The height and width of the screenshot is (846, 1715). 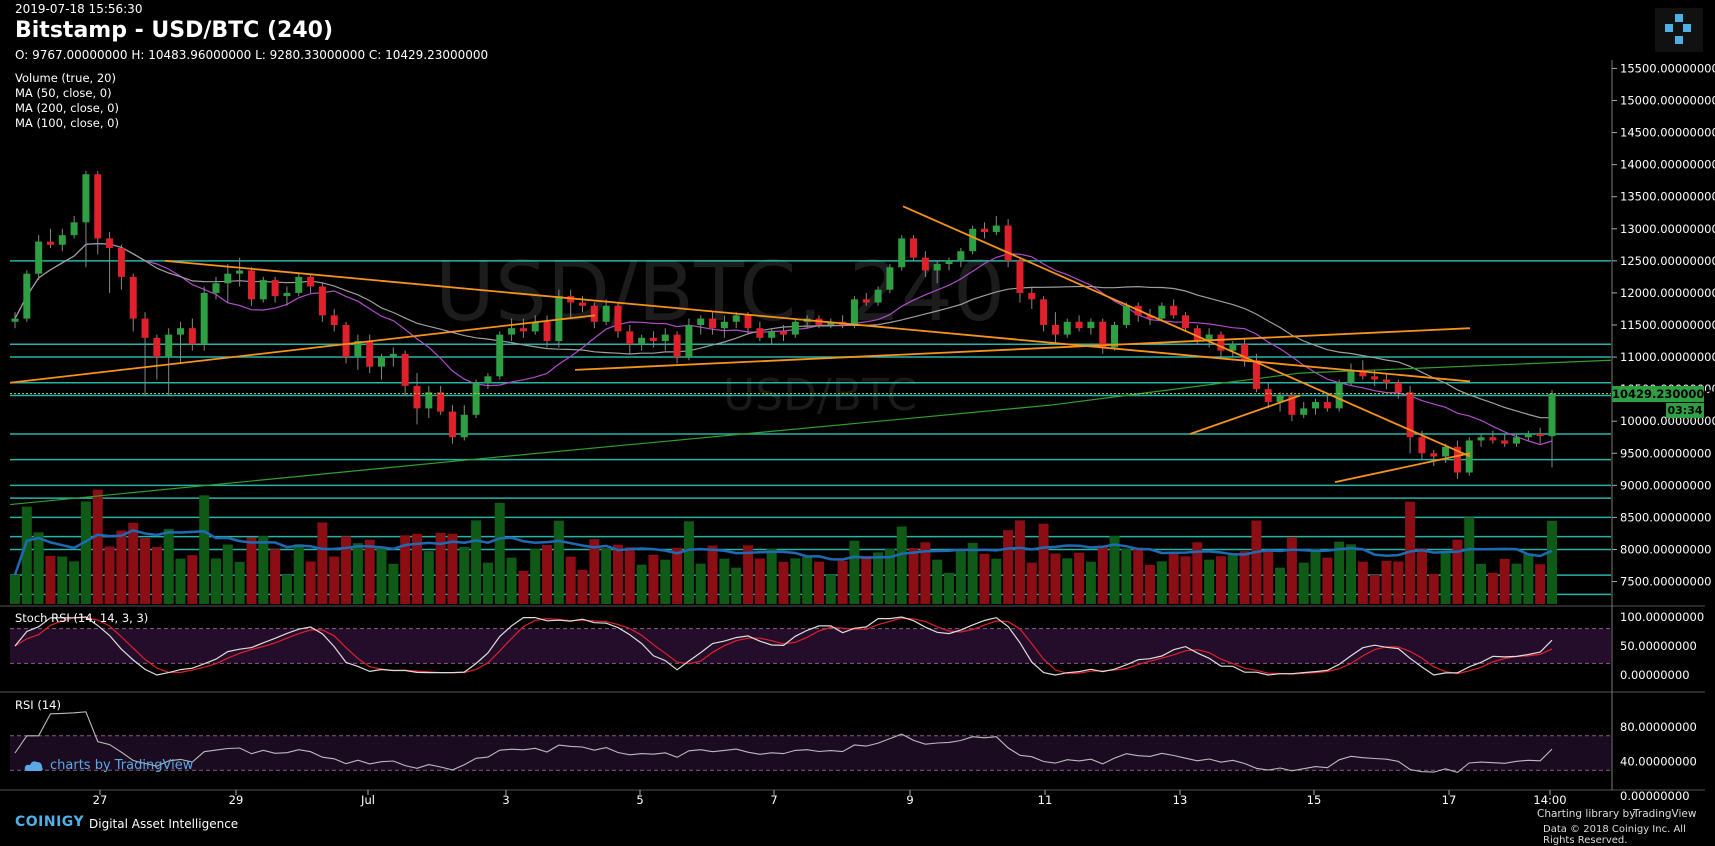 I want to click on price-tick-label: 14500.00000000, so click(x=1667, y=133).